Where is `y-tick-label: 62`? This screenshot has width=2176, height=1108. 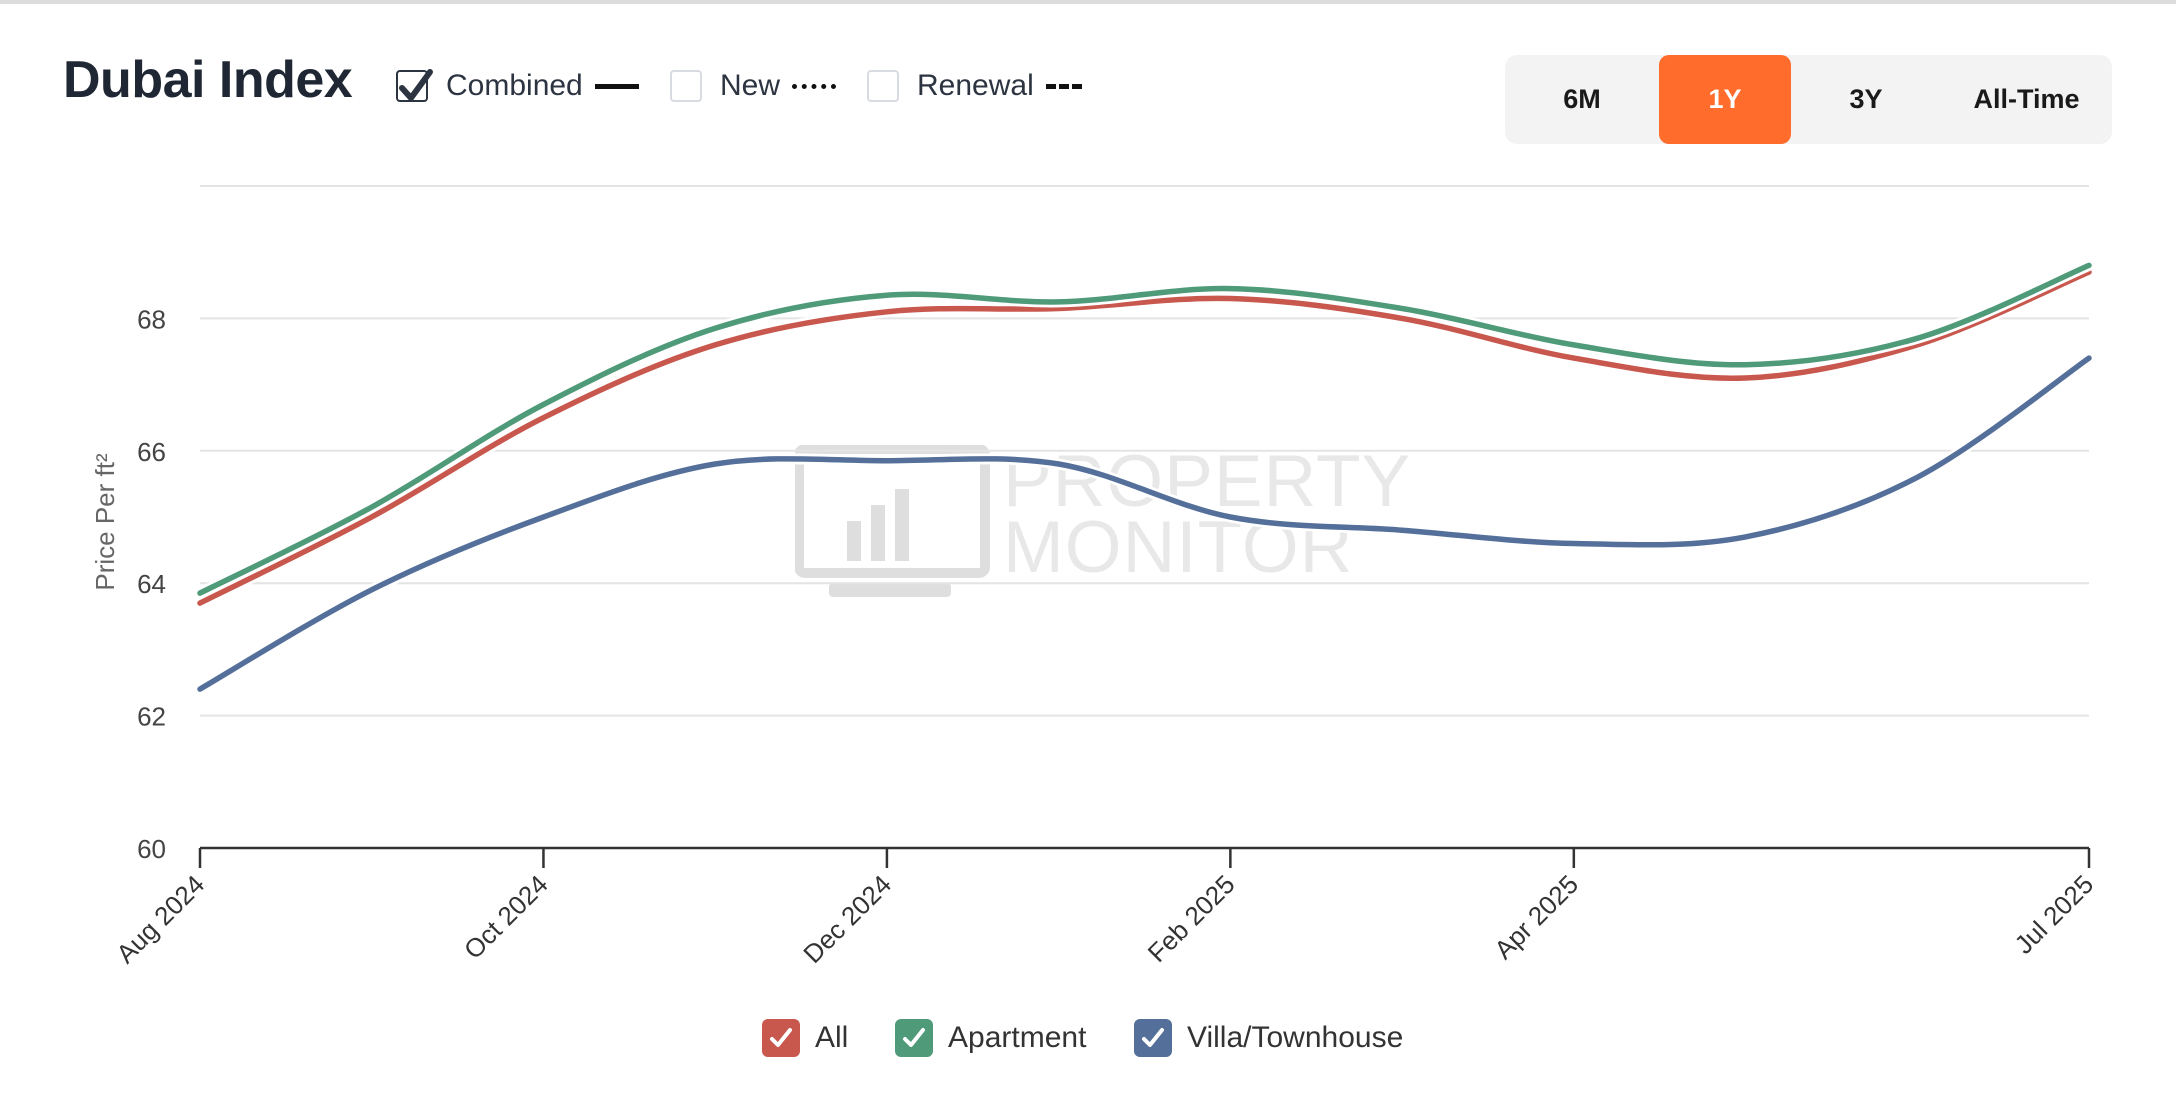 y-tick-label: 62 is located at coordinates (151, 717).